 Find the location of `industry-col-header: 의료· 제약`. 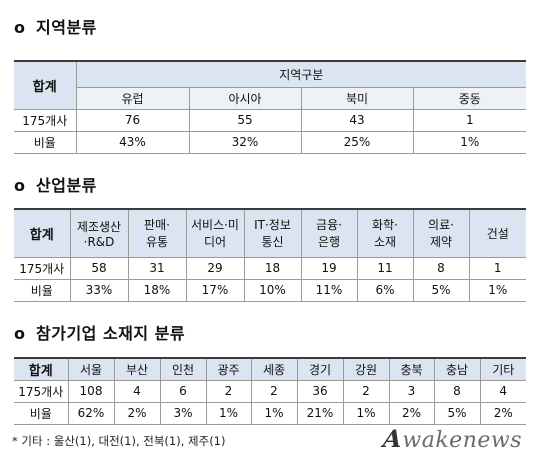

industry-col-header: 의료· 제약 is located at coordinates (441, 233).